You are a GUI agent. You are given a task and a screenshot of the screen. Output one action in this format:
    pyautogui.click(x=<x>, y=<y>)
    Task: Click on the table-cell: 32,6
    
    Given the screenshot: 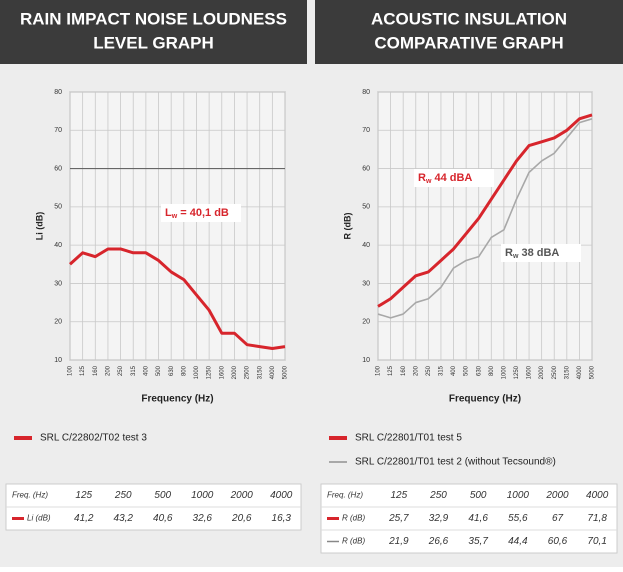 What is the action you would take?
    pyautogui.click(x=203, y=518)
    